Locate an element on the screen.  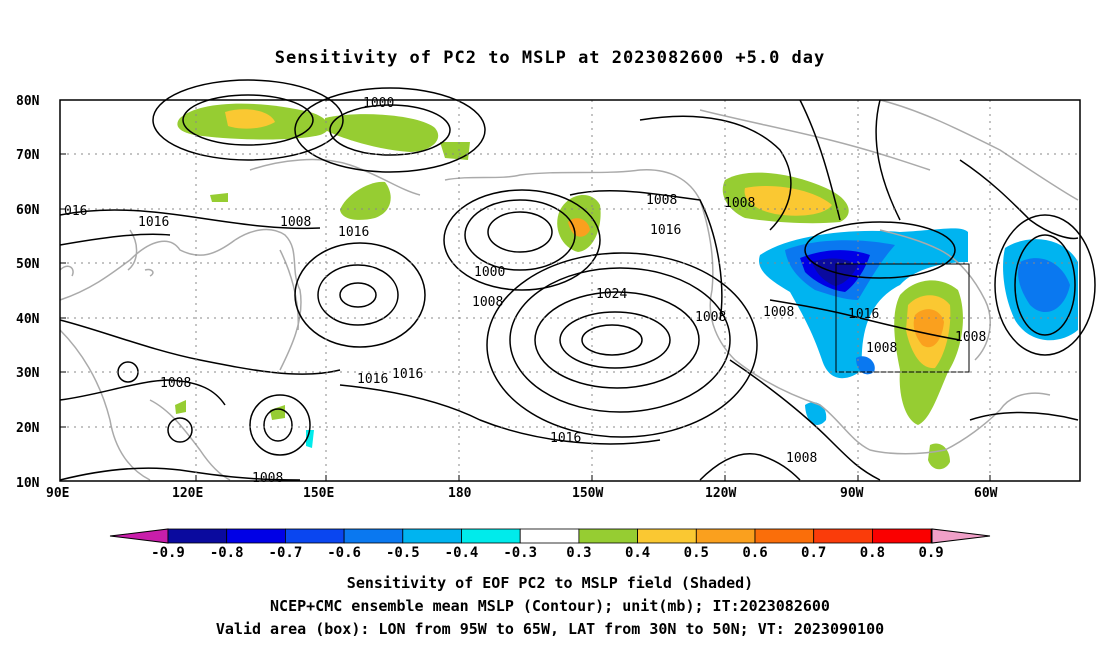
colorbar-label: -0.4 is located at coordinates (462, 553).